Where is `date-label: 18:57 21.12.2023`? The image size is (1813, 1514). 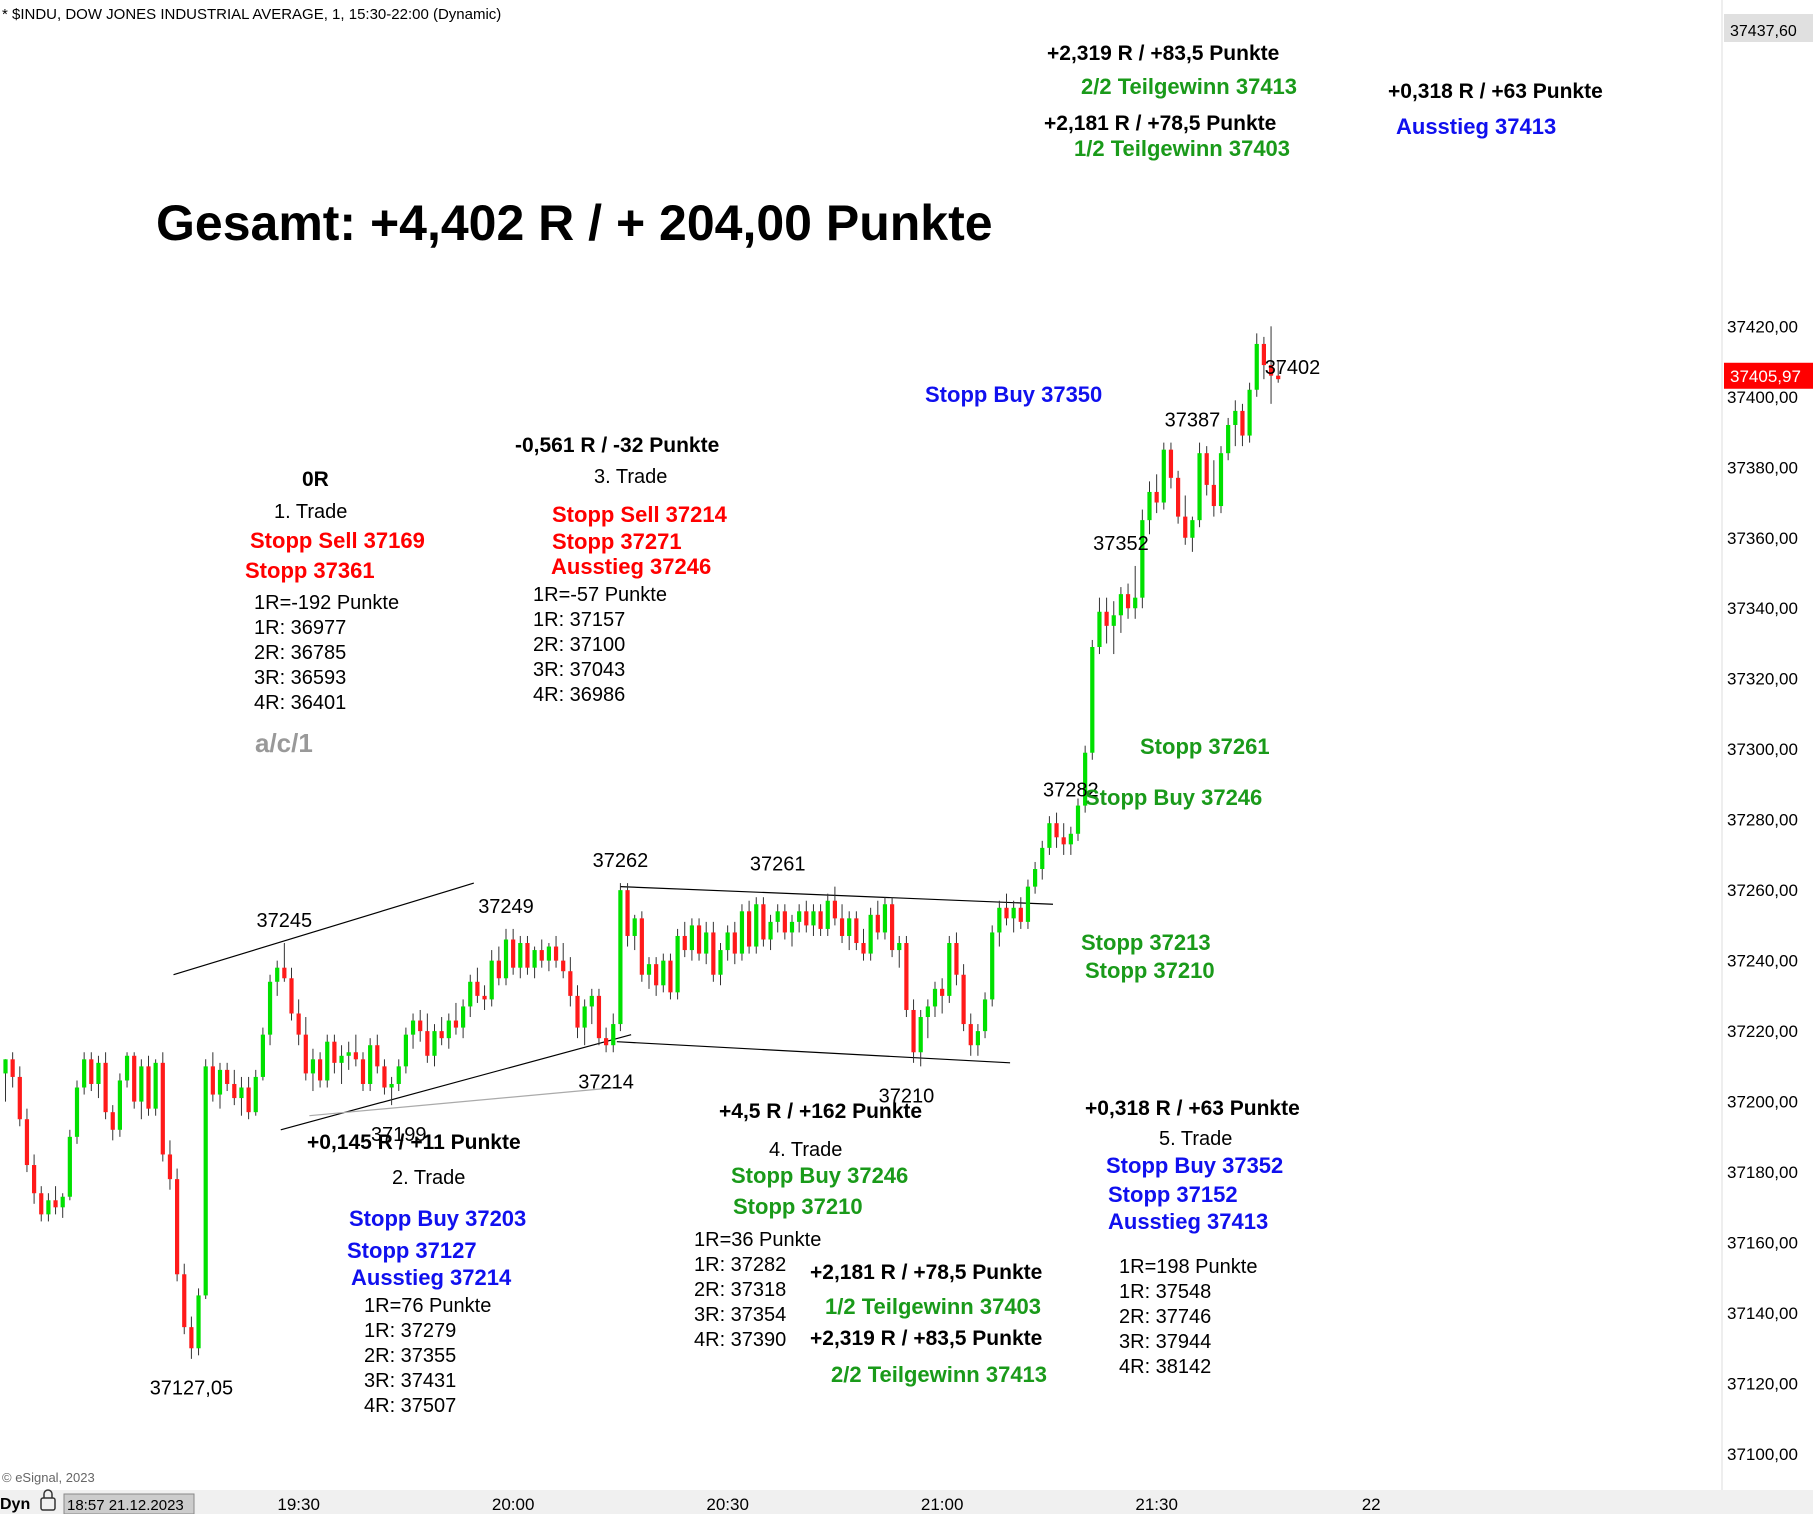
date-label: 18:57 21.12.2023 is located at coordinates (125, 1505).